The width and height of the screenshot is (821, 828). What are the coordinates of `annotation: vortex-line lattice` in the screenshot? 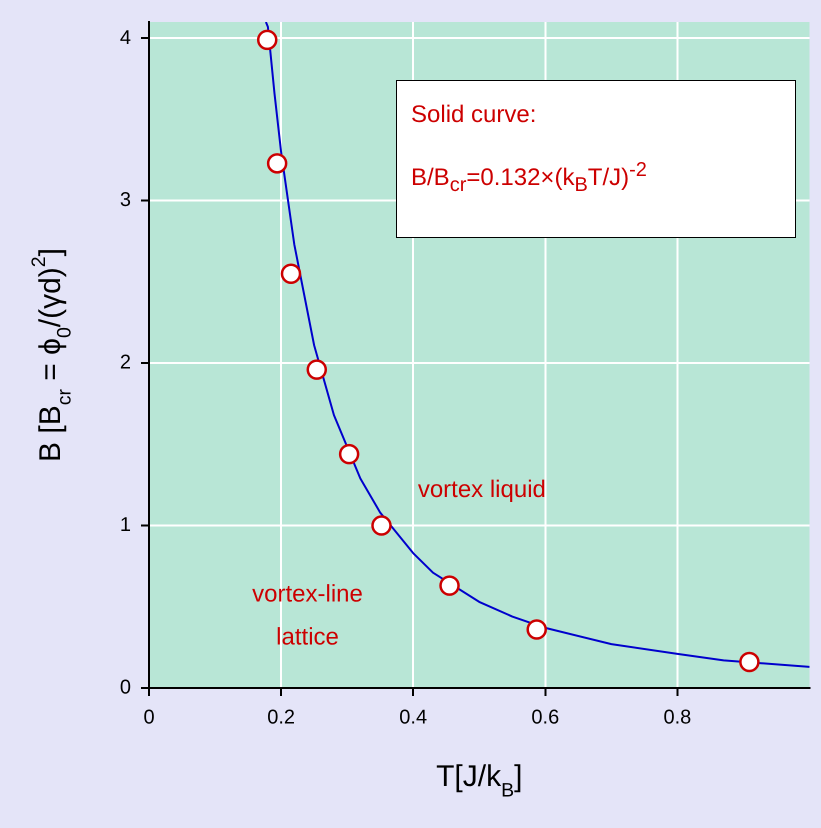 It's located at (307, 615).